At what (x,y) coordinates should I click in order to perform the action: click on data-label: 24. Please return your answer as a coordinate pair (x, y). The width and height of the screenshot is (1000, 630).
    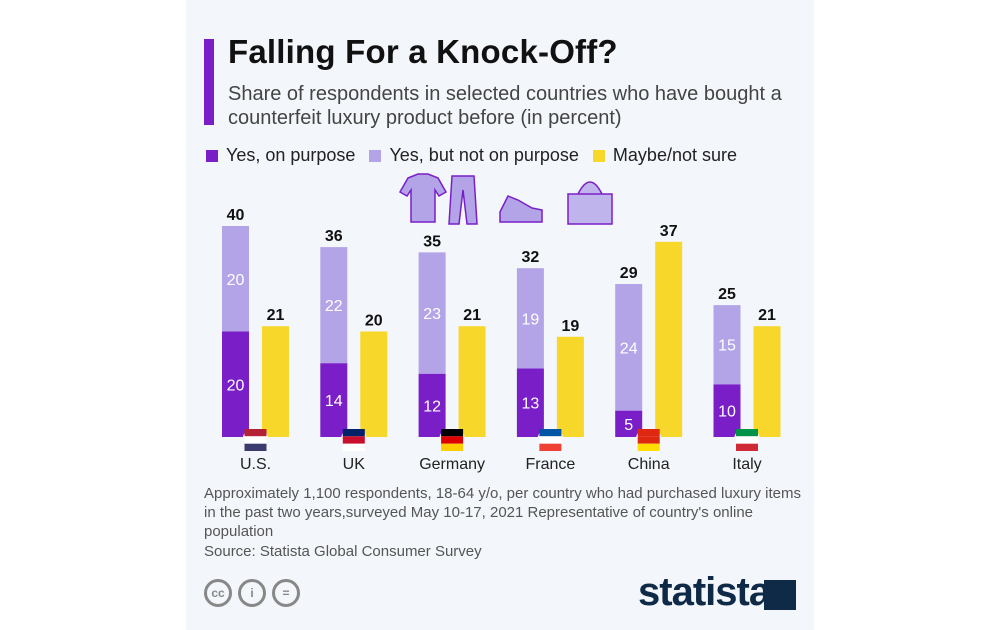
    Looking at the image, I should click on (629, 348).